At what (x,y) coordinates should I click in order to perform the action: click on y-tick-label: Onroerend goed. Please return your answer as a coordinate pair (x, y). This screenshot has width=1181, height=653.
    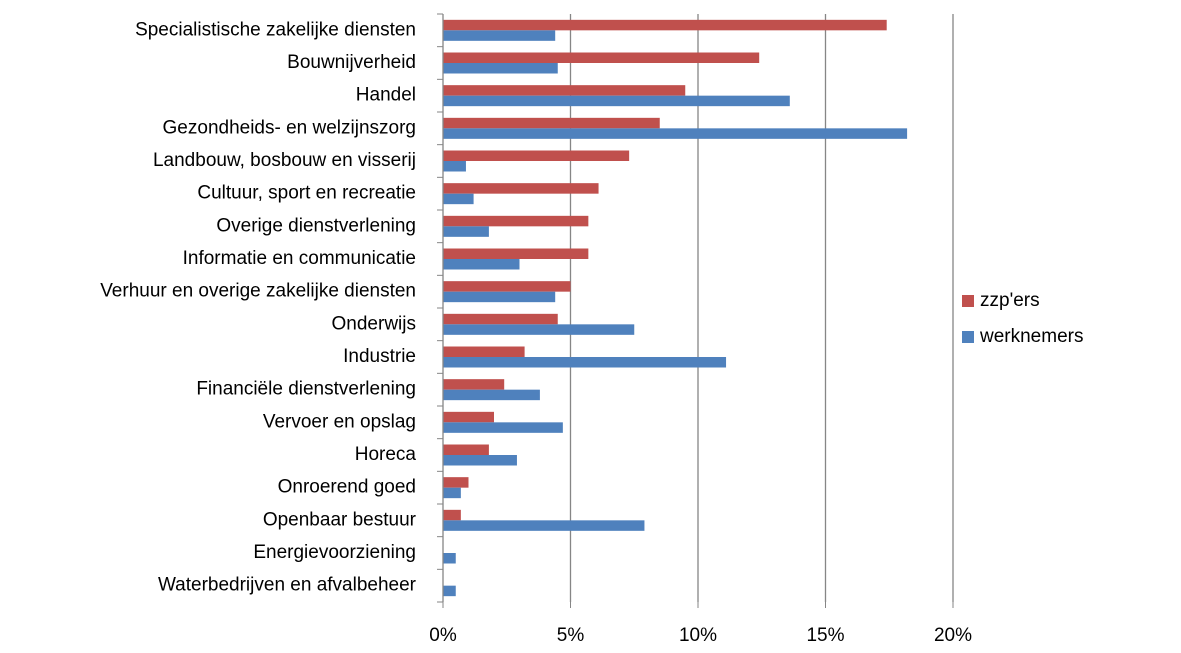
    Looking at the image, I should click on (347, 487).